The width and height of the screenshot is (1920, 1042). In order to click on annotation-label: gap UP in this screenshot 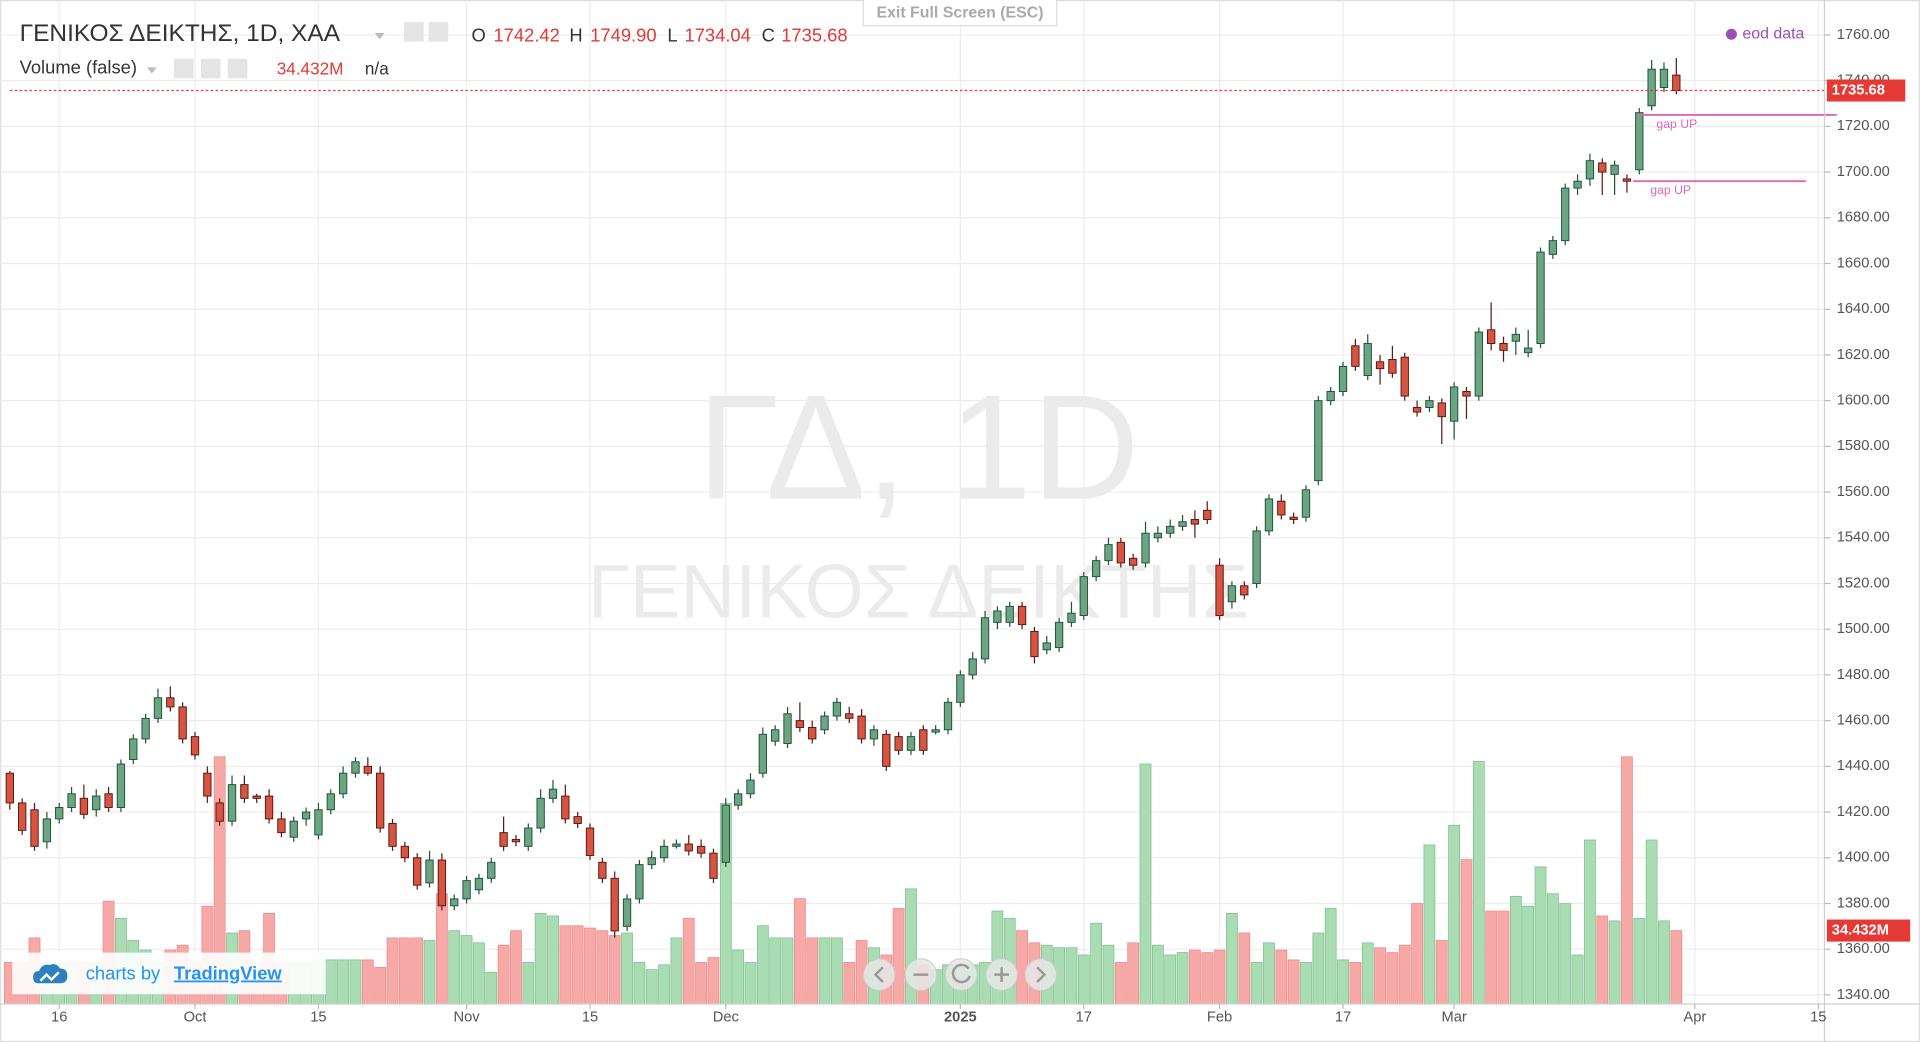, I will do `click(1676, 124)`.